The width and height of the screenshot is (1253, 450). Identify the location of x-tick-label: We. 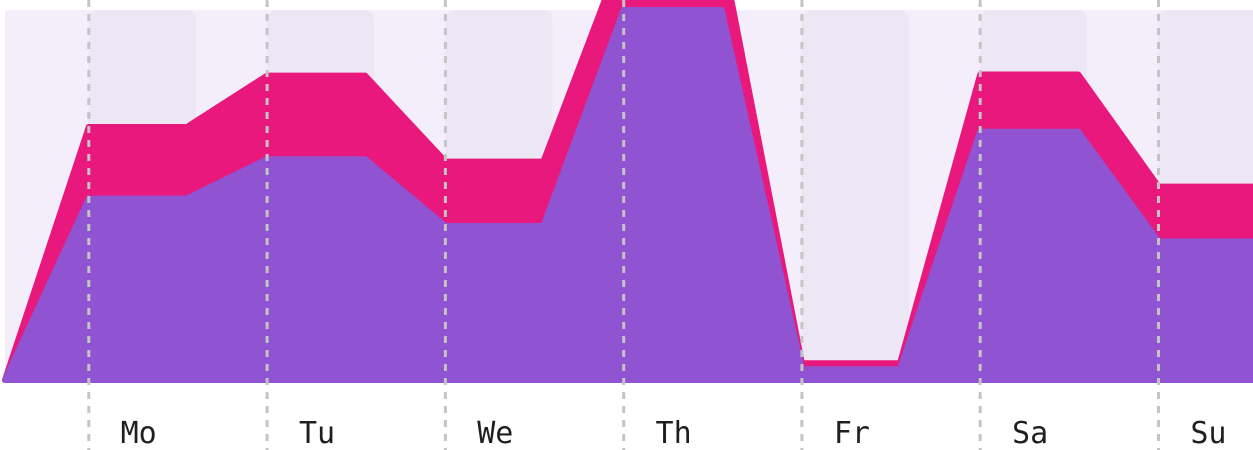
(495, 433).